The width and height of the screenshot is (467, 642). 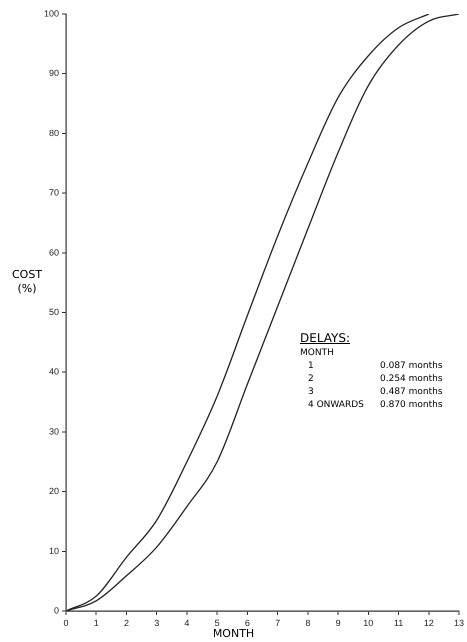 What do you see at coordinates (53, 431) in the screenshot?
I see `y-tick-label: 30` at bounding box center [53, 431].